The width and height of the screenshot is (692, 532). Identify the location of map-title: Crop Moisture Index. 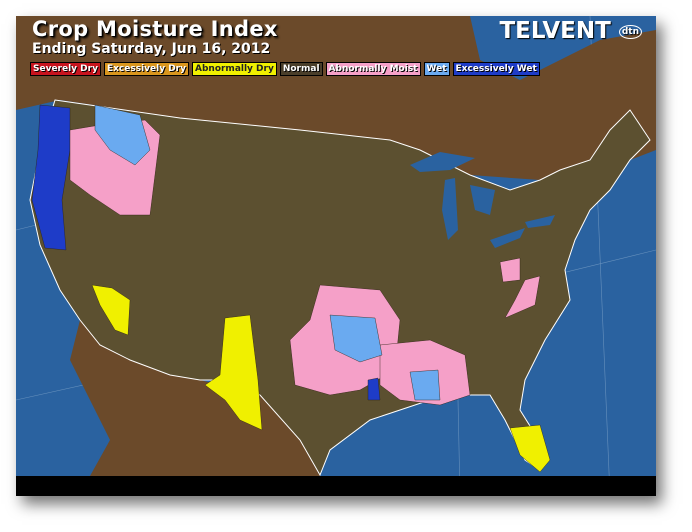
(155, 29).